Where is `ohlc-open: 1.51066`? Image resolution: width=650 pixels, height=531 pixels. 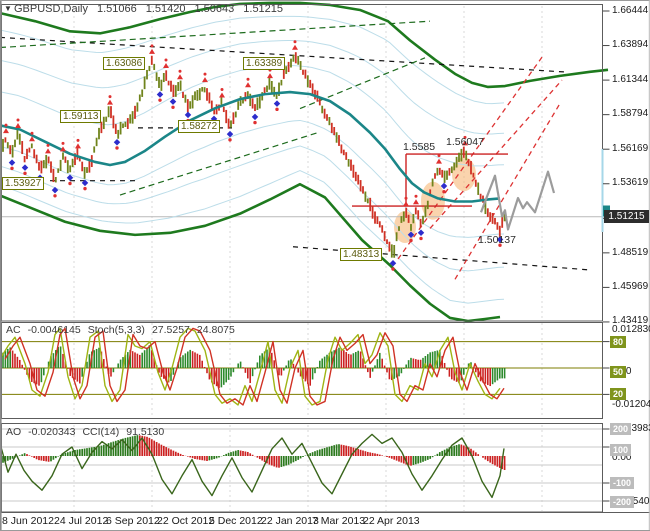 ohlc-open: 1.51066 is located at coordinates (116, 9).